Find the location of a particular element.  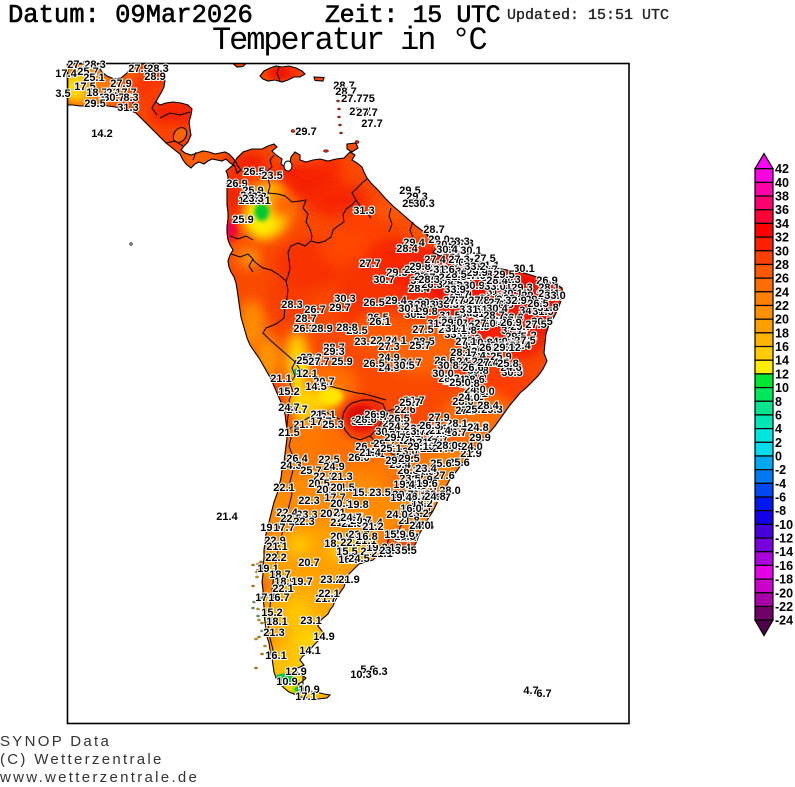

svg-text: 32.0 is located at coordinates (479, 276).